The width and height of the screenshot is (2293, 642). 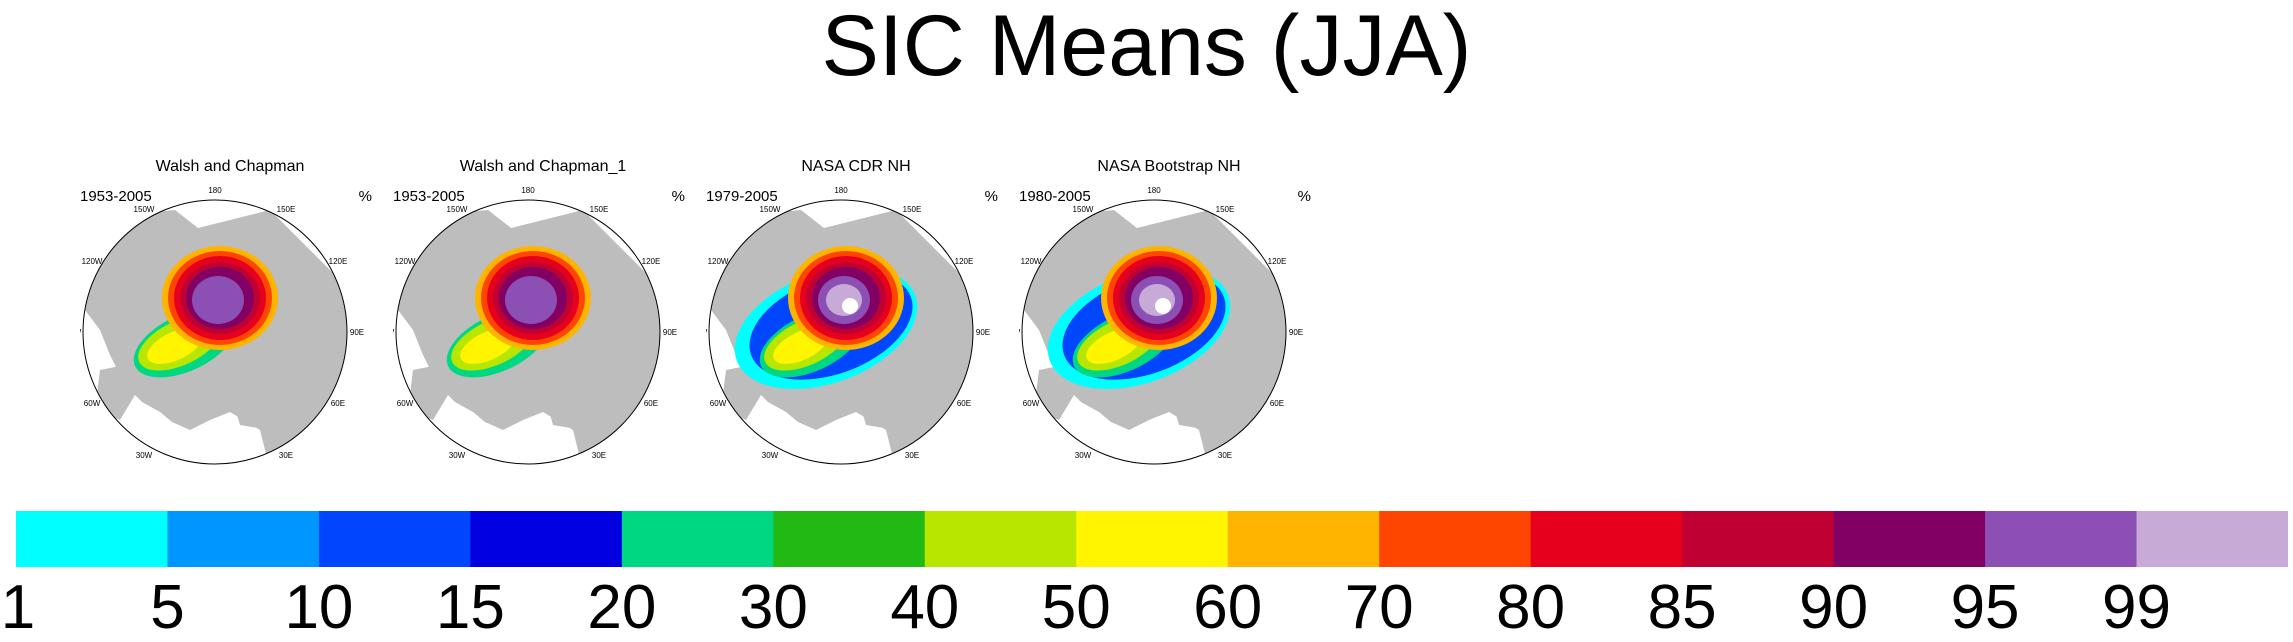 What do you see at coordinates (230, 166) in the screenshot?
I see `panel-title: Walsh and Chapman` at bounding box center [230, 166].